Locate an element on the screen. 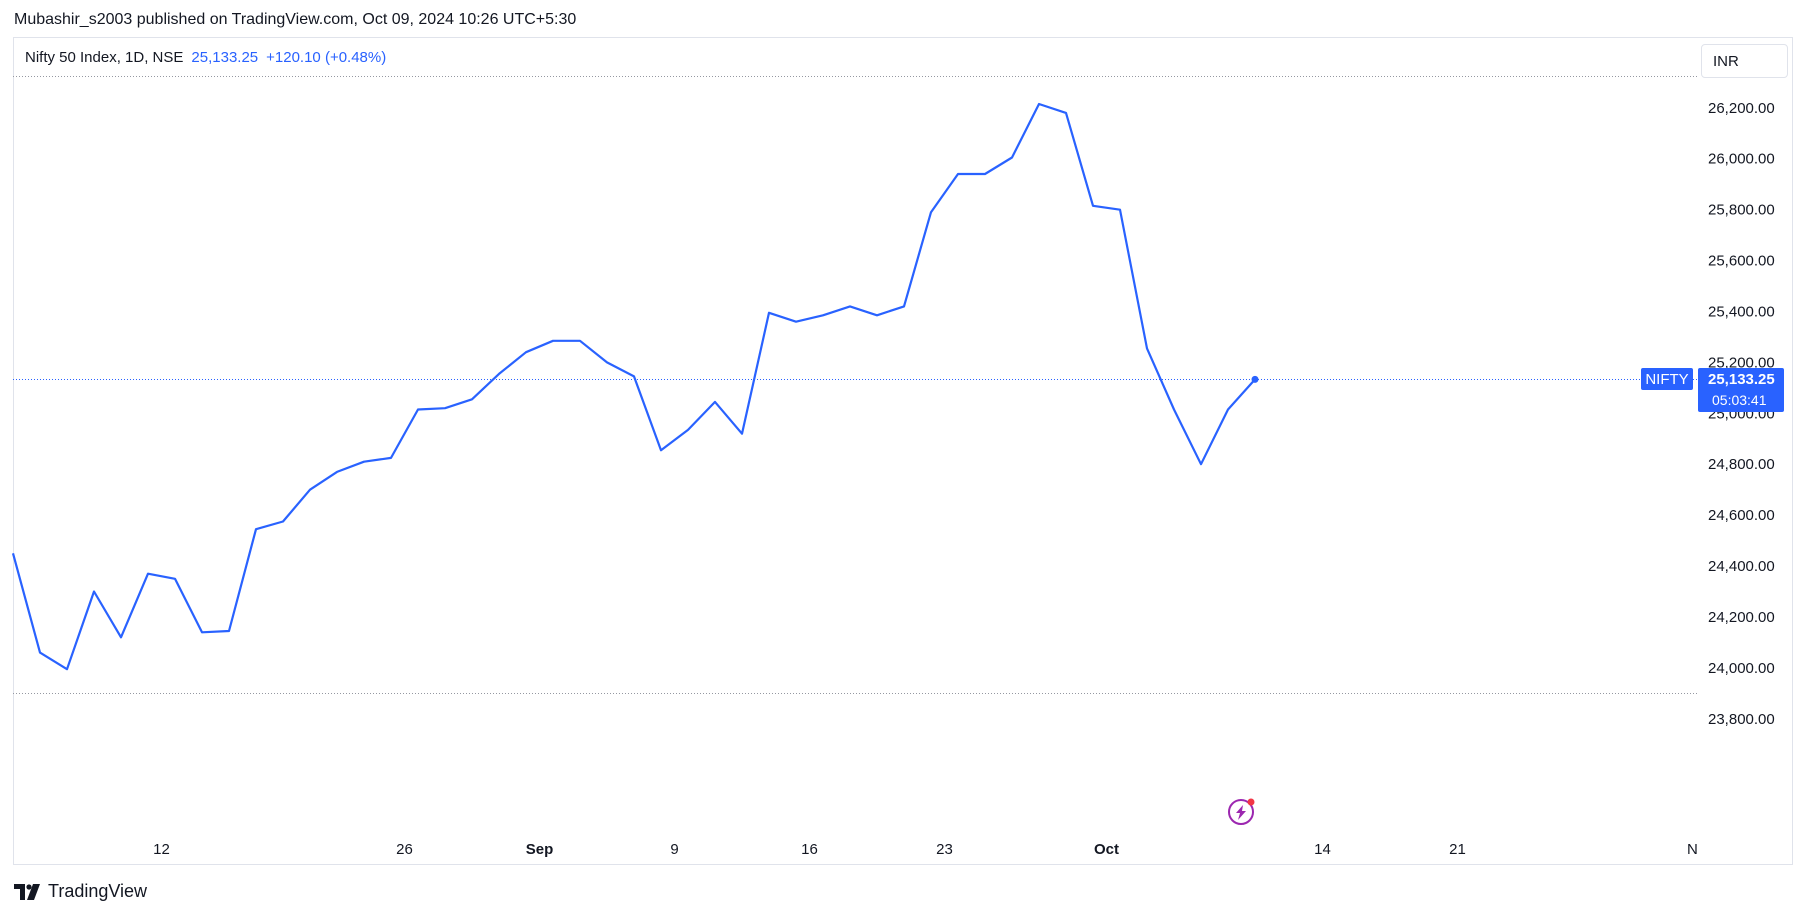  x-tick-label: 12 is located at coordinates (161, 849).